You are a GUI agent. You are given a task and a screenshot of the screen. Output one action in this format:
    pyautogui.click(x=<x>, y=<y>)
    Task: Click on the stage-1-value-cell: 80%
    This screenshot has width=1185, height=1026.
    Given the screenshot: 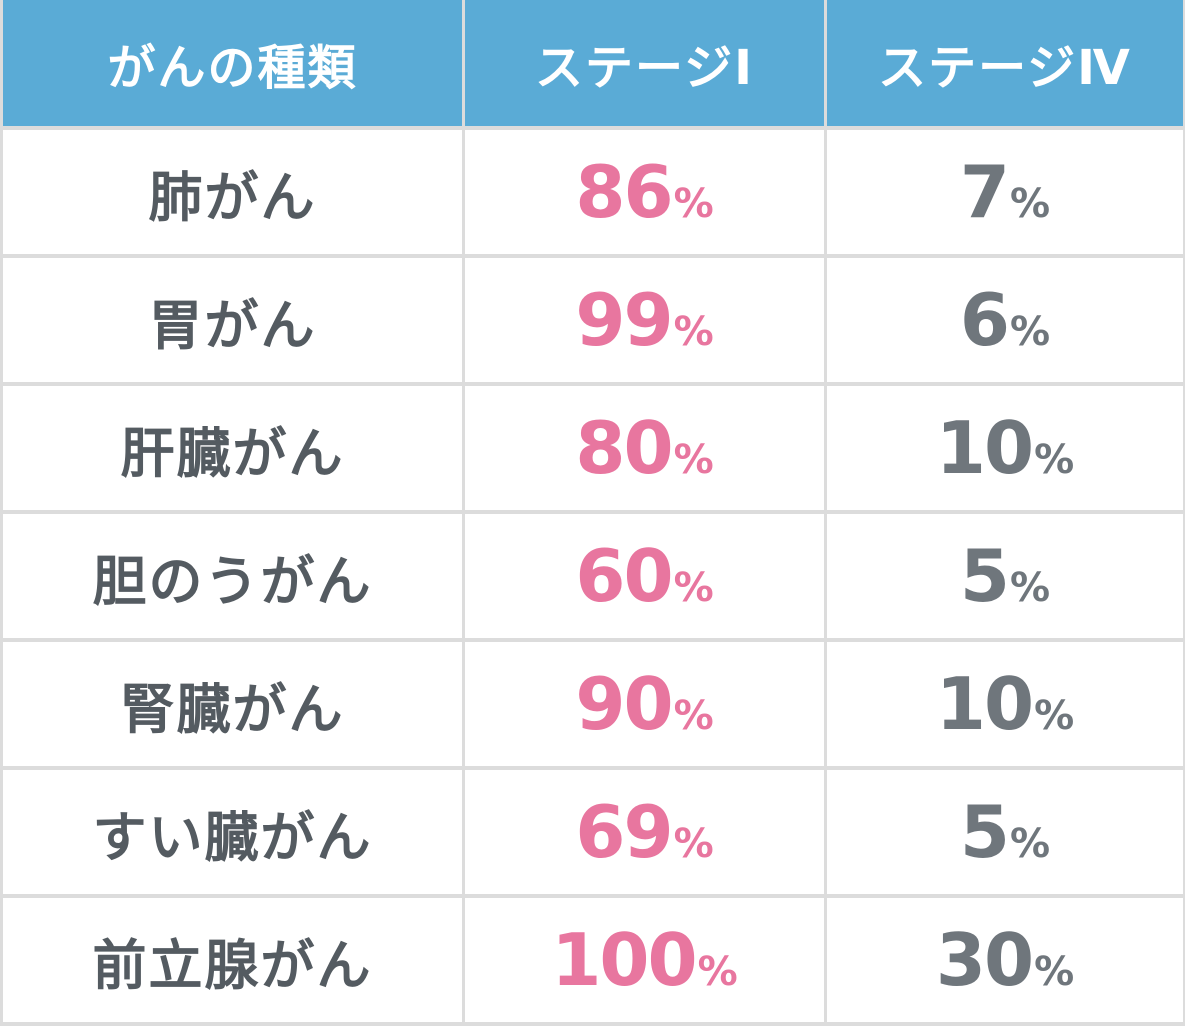 What is the action you would take?
    pyautogui.click(x=644, y=448)
    